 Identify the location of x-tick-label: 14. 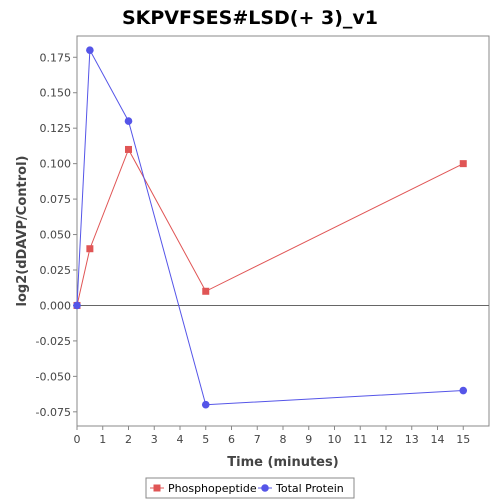
(438, 439).